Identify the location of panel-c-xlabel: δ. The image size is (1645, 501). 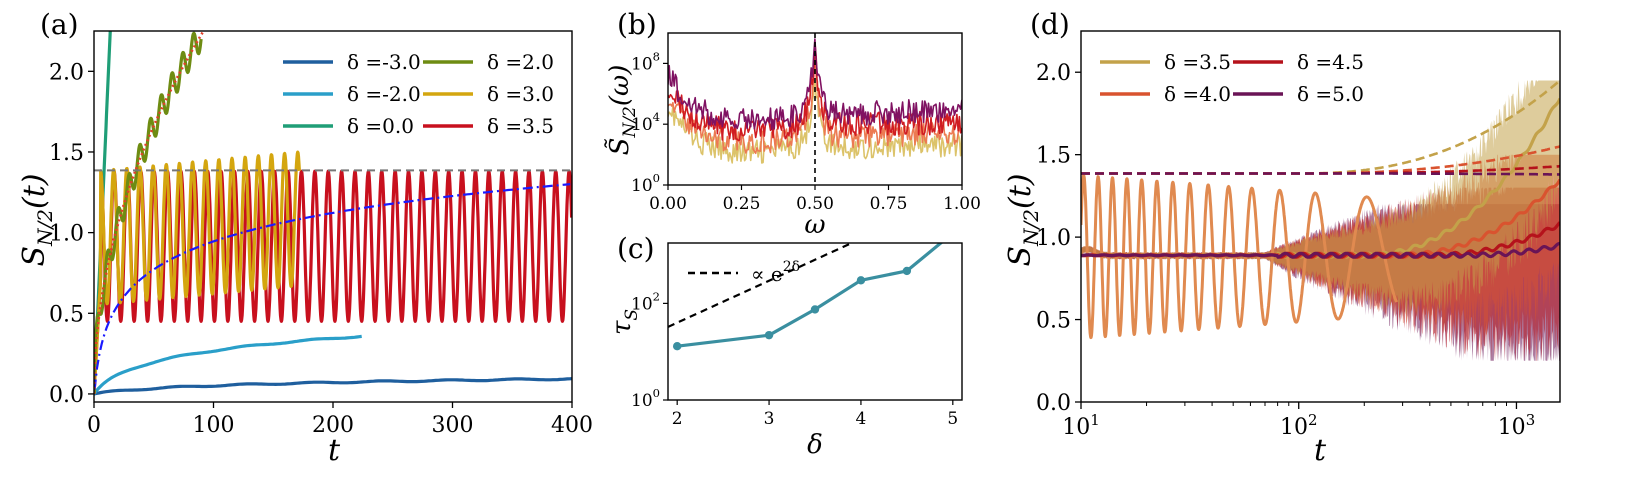
(815, 445).